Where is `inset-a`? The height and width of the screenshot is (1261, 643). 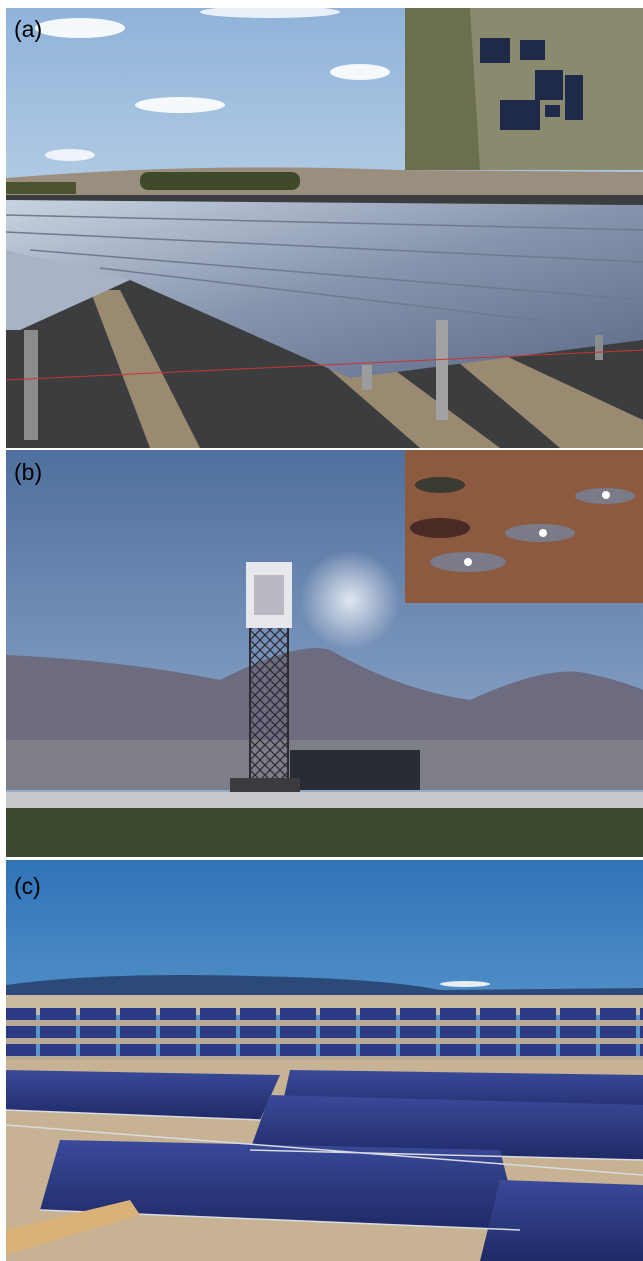 inset-a is located at coordinates (524, 89).